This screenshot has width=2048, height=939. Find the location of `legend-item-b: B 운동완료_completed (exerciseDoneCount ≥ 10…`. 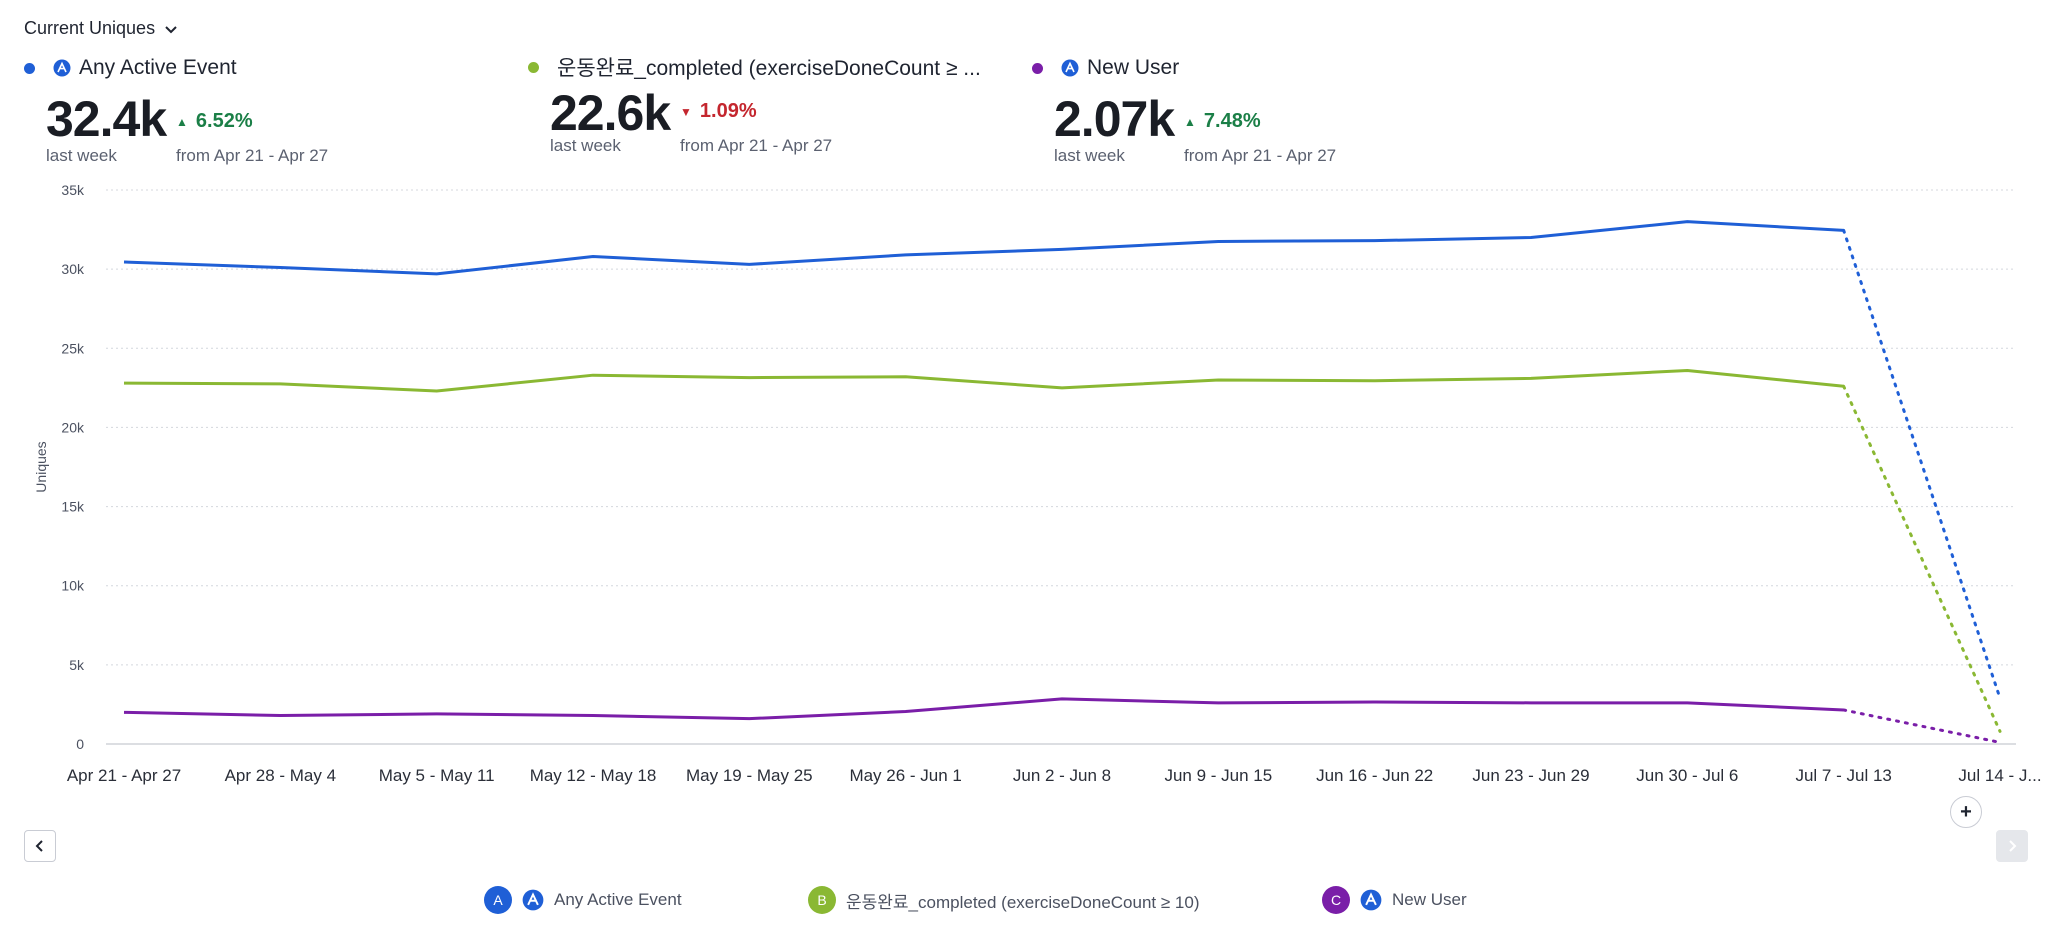

legend-item-b: B 운동완료_completed (exerciseDoneCount ≥ 10… is located at coordinates (1004, 900).